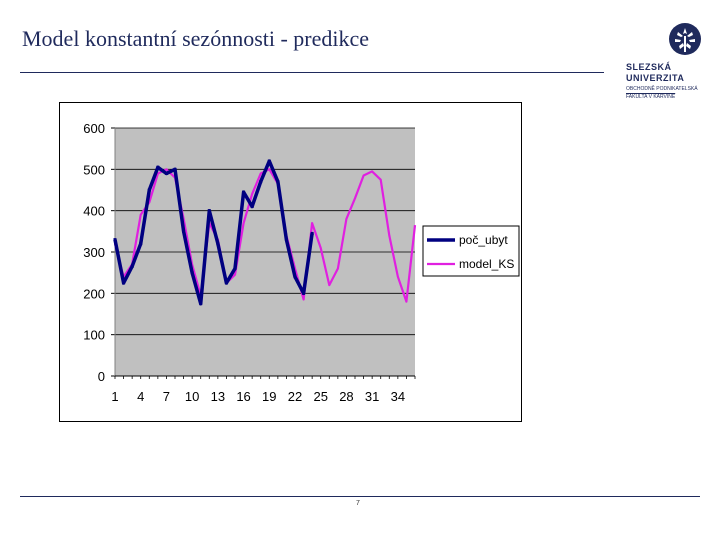  I want to click on x-tick-label: 13, so click(218, 396).